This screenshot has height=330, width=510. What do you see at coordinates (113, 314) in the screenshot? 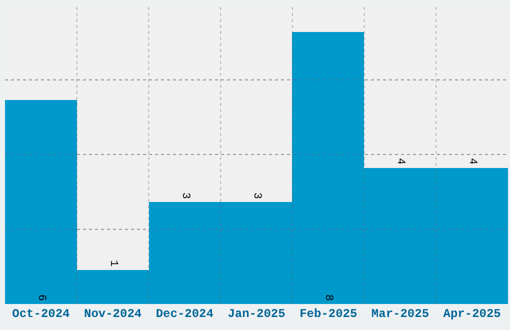
I see `x-tick-label: Nov-2024` at bounding box center [113, 314].